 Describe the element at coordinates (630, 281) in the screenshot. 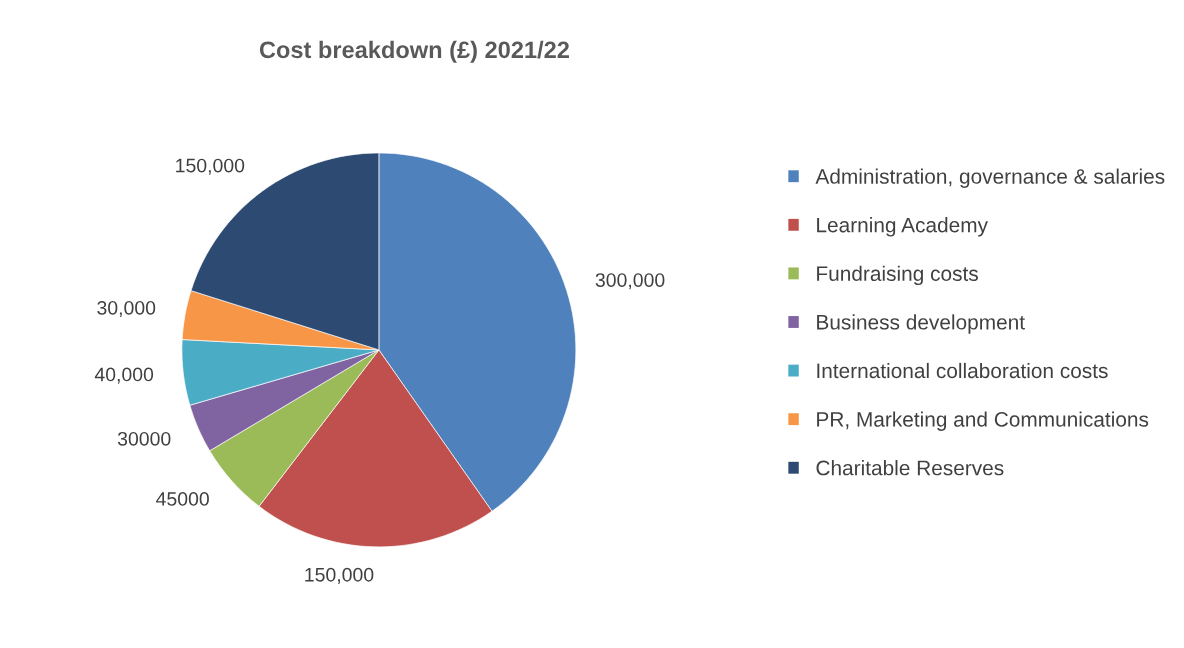

I see `data-label: 300,000` at that location.